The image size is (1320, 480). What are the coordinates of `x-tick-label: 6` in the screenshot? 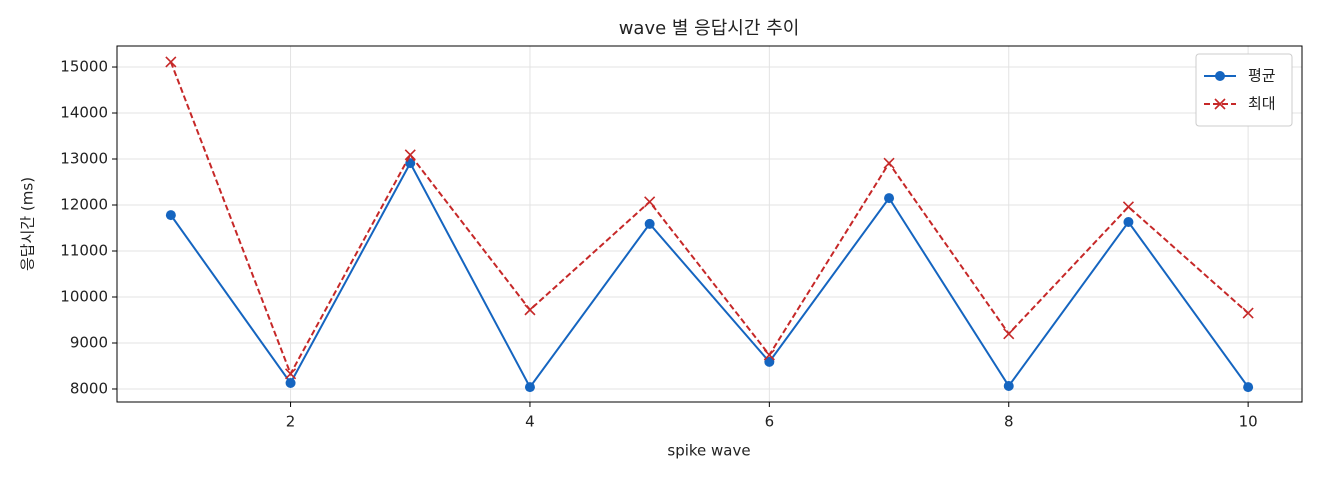 It's located at (770, 422).